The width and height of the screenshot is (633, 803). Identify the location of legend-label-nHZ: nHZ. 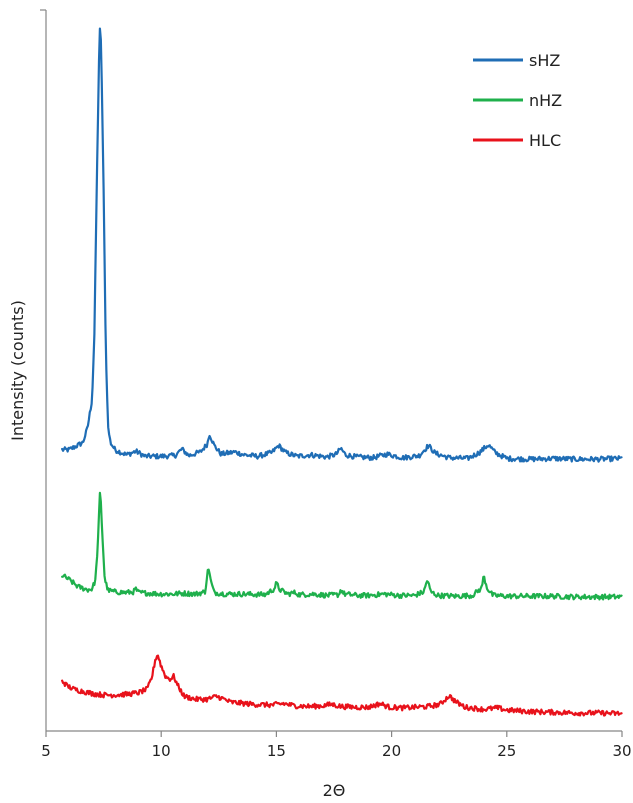
(545, 100).